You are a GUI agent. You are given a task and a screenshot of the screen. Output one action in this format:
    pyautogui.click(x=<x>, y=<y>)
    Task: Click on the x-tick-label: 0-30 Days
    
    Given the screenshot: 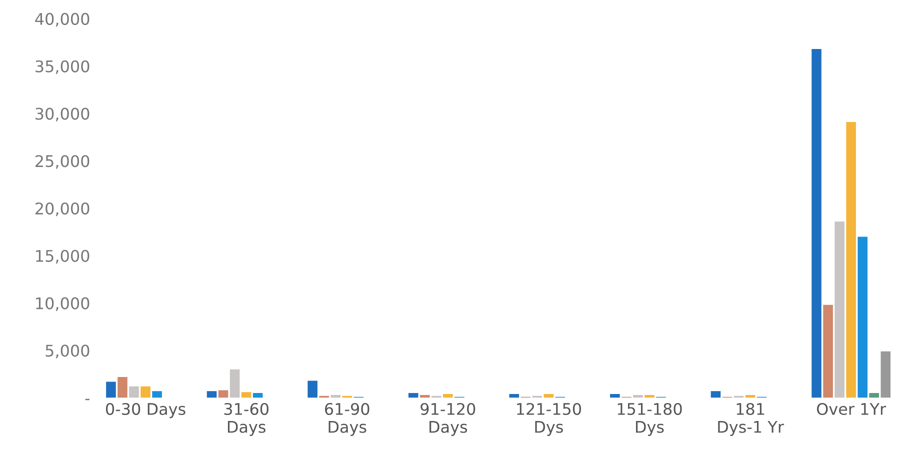 What is the action you would take?
    pyautogui.click(x=146, y=410)
    